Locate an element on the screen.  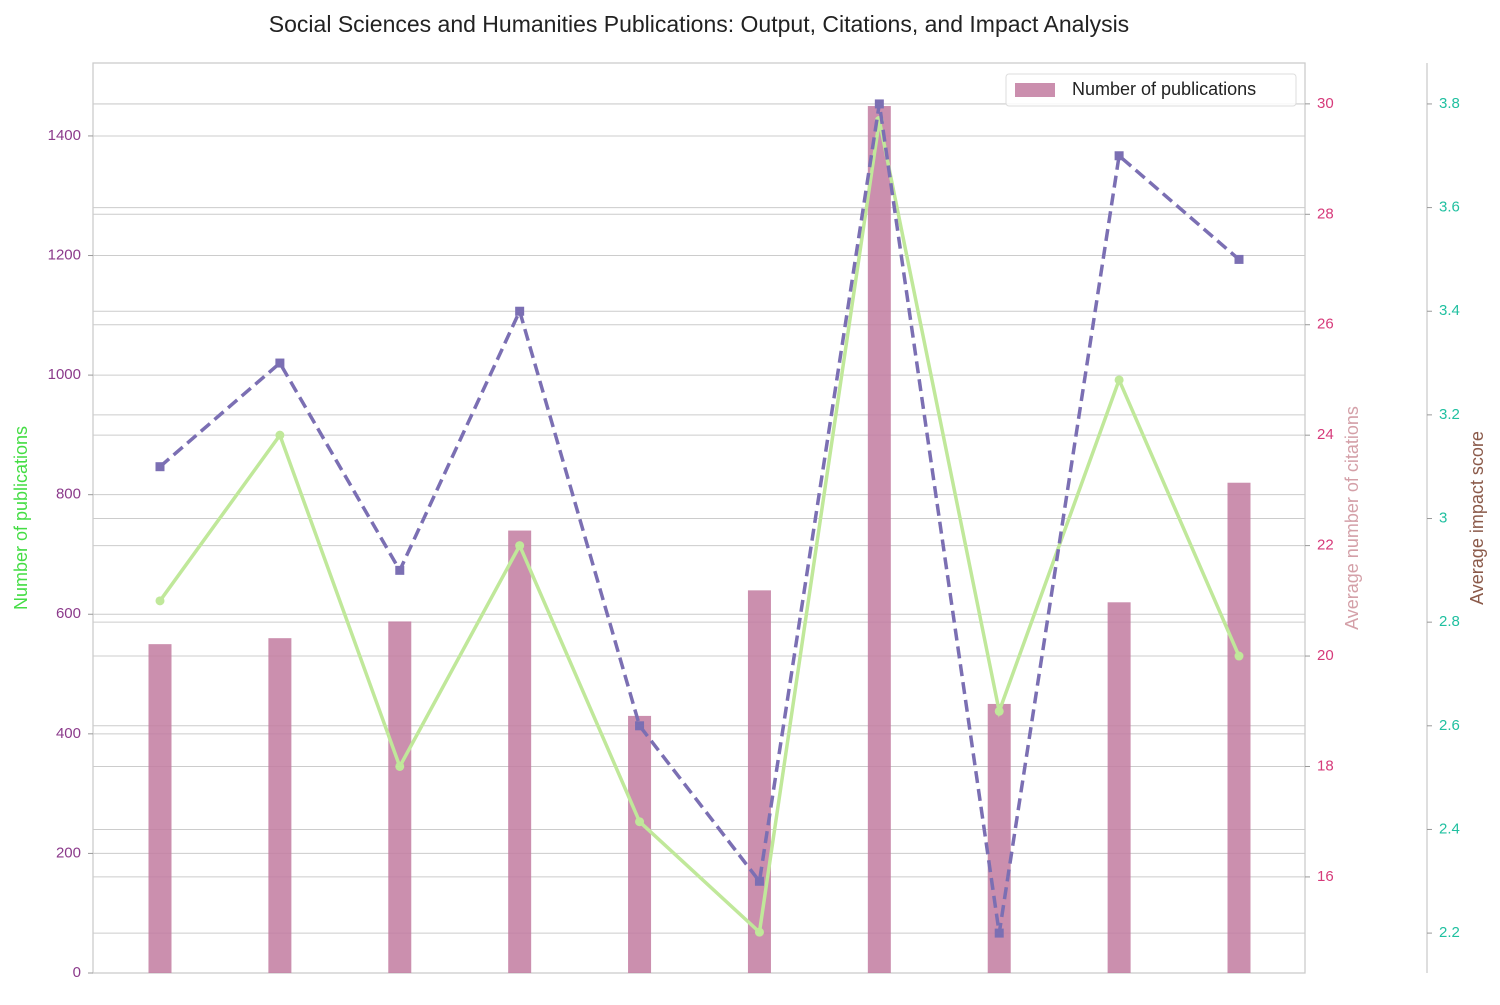
y2-tick-label: 30 is located at coordinates (1325, 103).